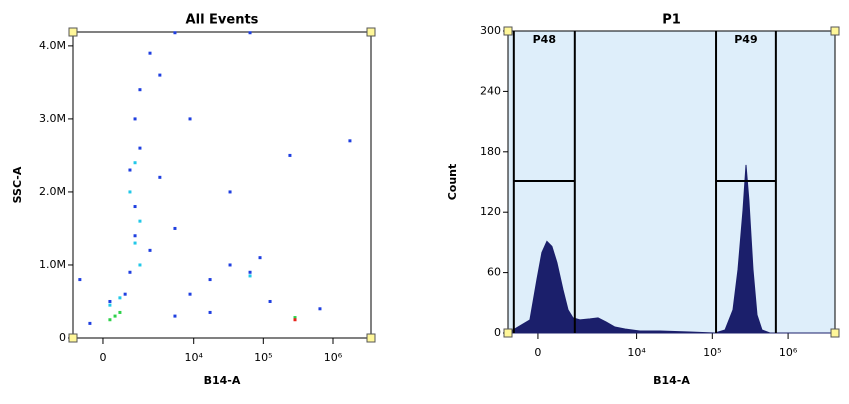 The height and width of the screenshot is (404, 849). What do you see at coordinates (452, 182) in the screenshot?
I see `y-axis-label: Count` at bounding box center [452, 182].